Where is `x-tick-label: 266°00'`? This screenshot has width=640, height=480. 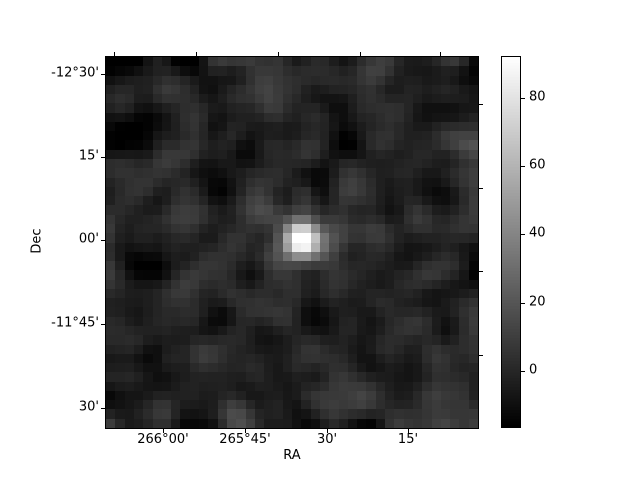
x-tick-label: 266°00' is located at coordinates (163, 439).